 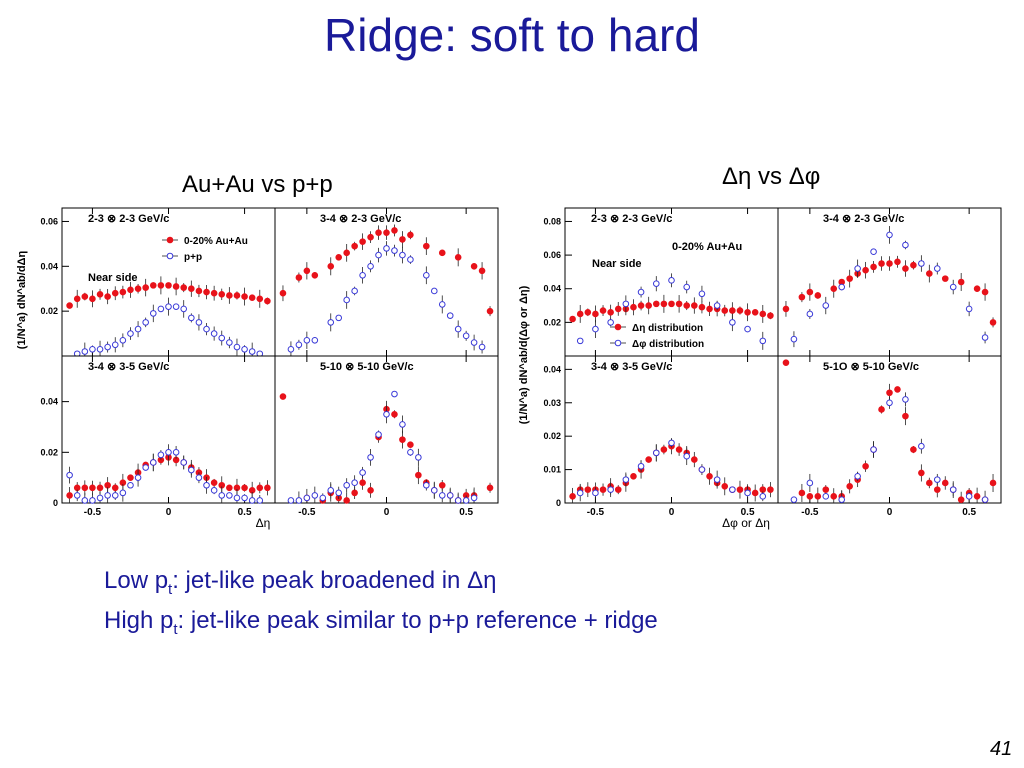 What do you see at coordinates (631, 367) in the screenshot?
I see `panel-label: 3-4 ⊗ 3-5 GeV/c` at bounding box center [631, 367].